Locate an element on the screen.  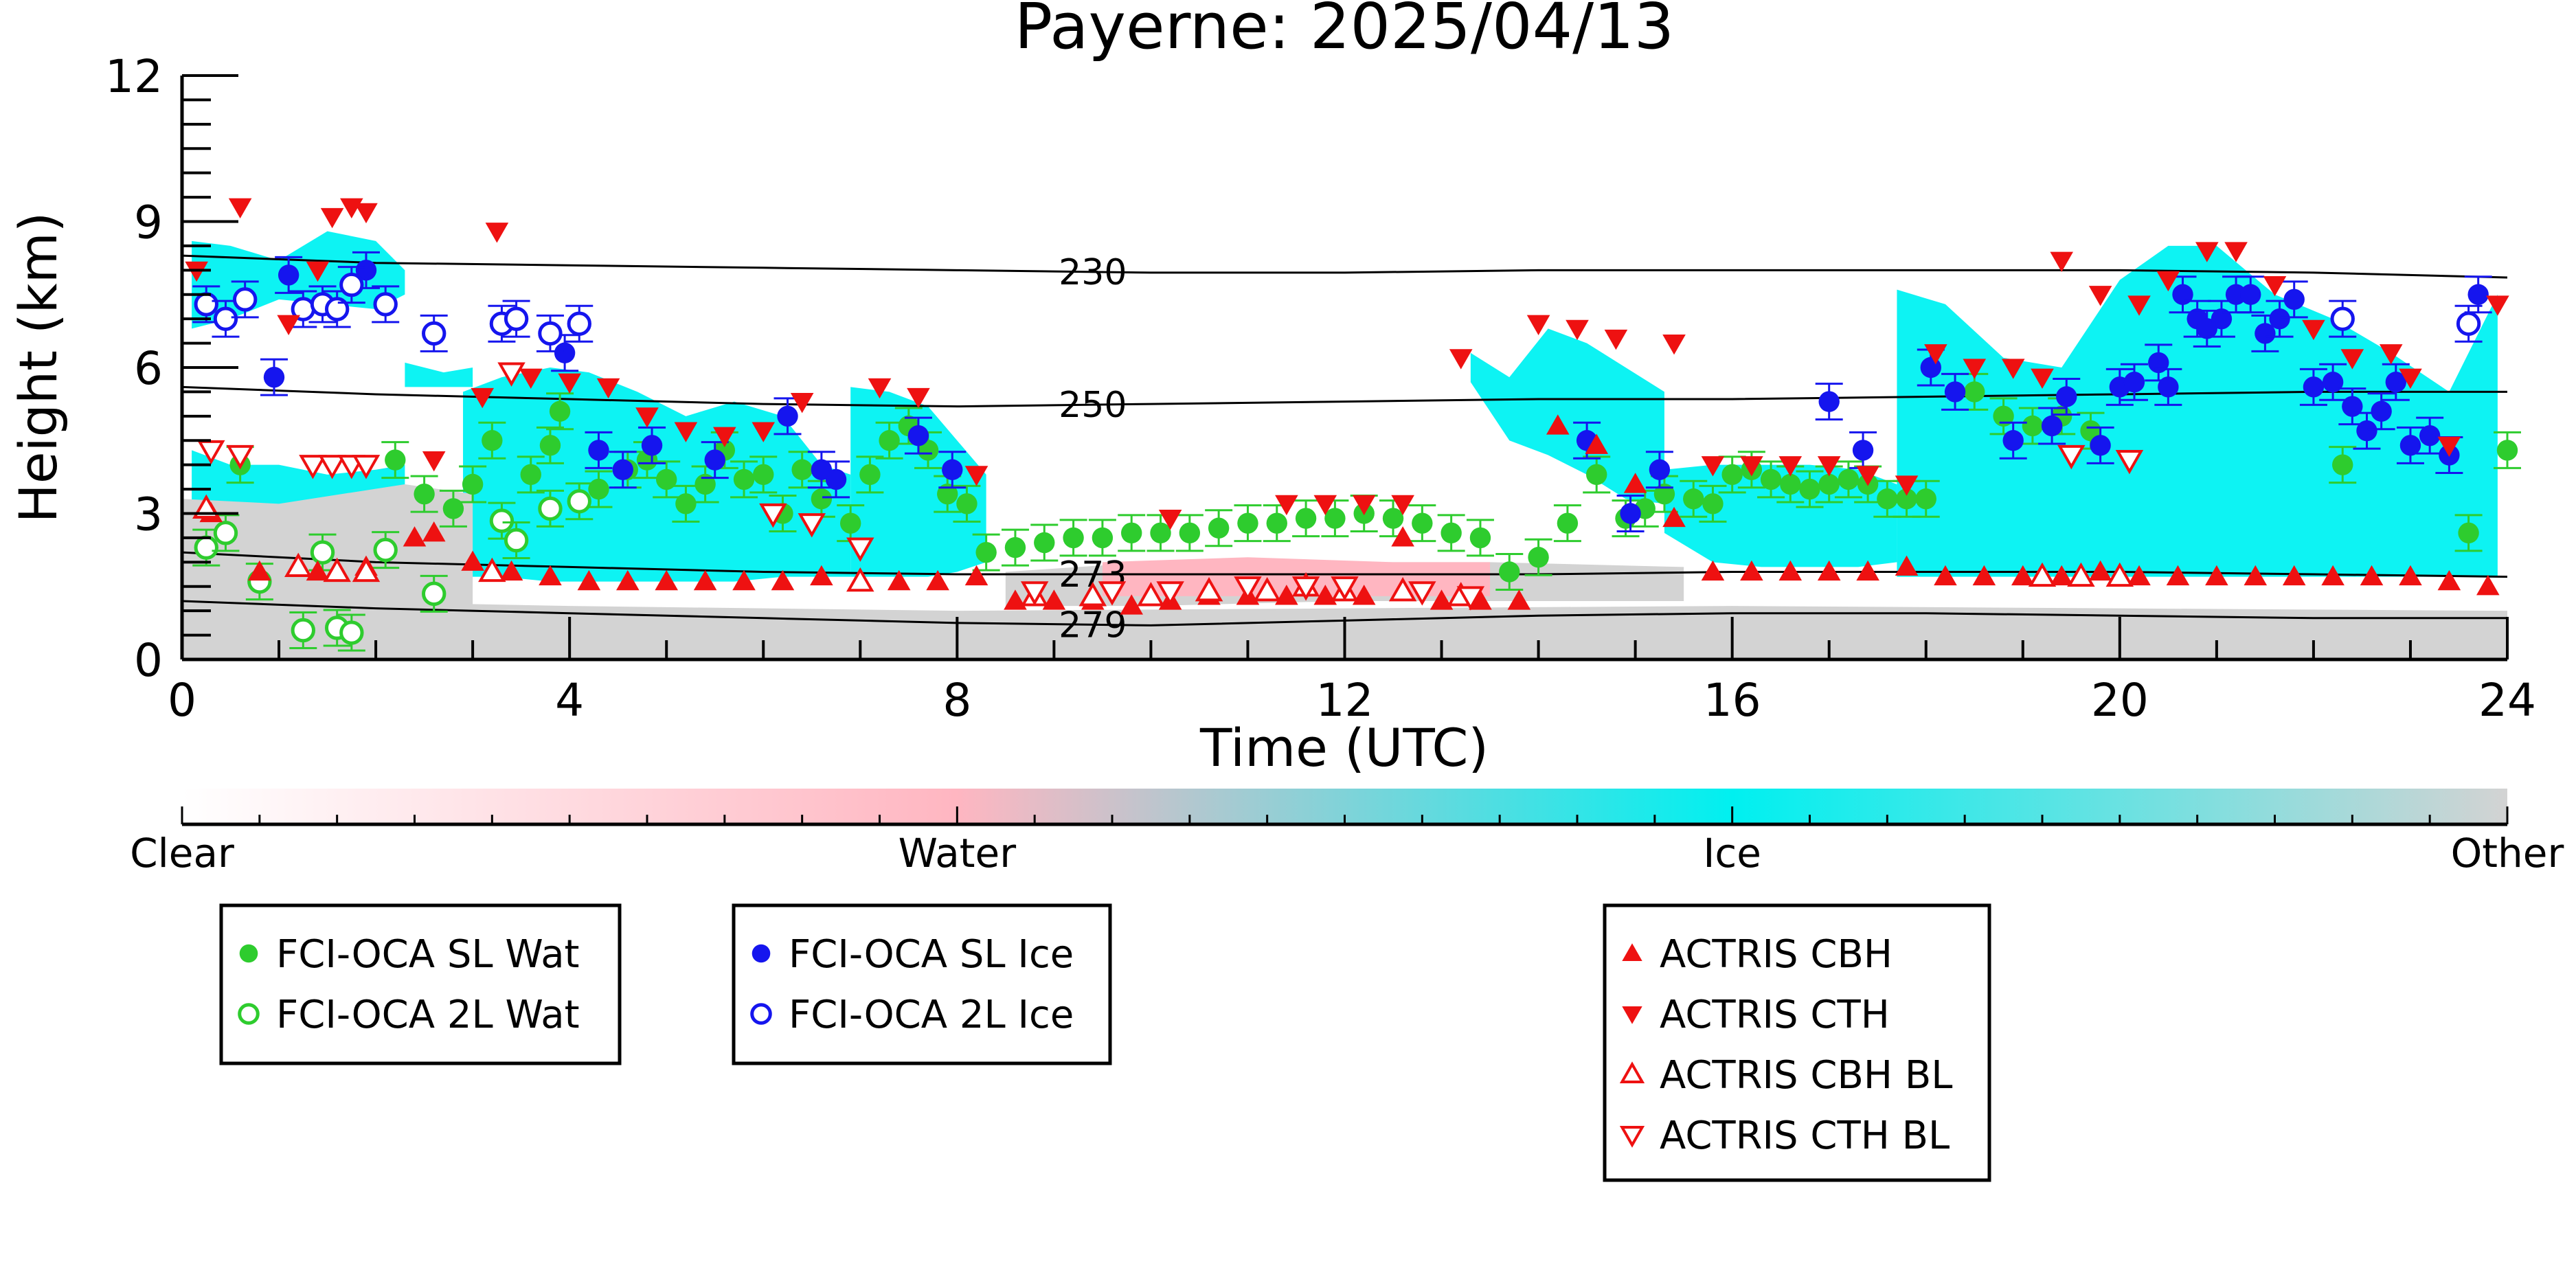
legend-label: FCI-OCA SL Wat is located at coordinates (428, 954).